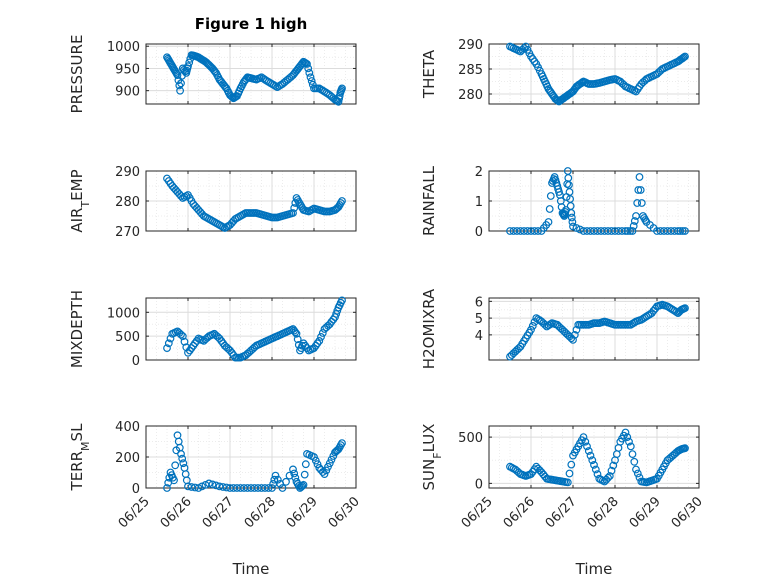 Image resolution: width=778 pixels, height=583 pixels. I want to click on x-tick-label: 06/27, so click(218, 512).